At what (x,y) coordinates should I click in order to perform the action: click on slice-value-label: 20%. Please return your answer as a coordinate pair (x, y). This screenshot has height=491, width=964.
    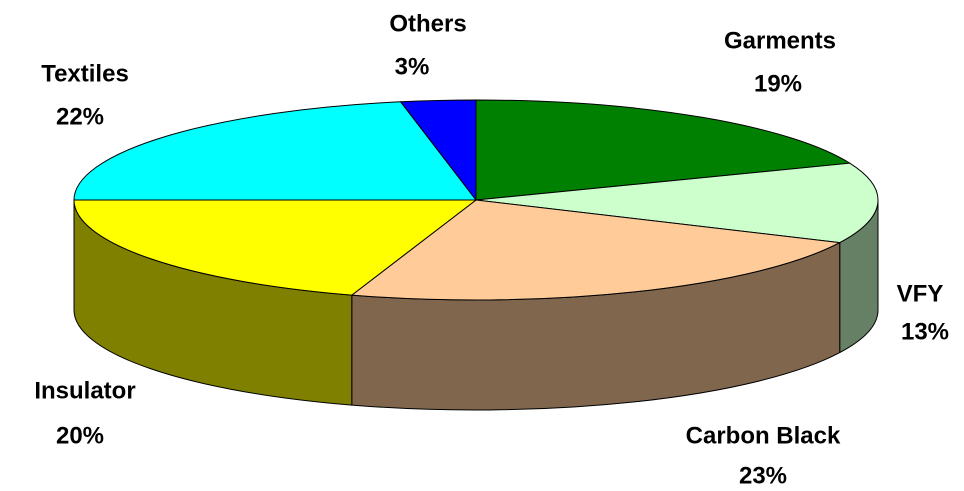
    Looking at the image, I should click on (80, 435).